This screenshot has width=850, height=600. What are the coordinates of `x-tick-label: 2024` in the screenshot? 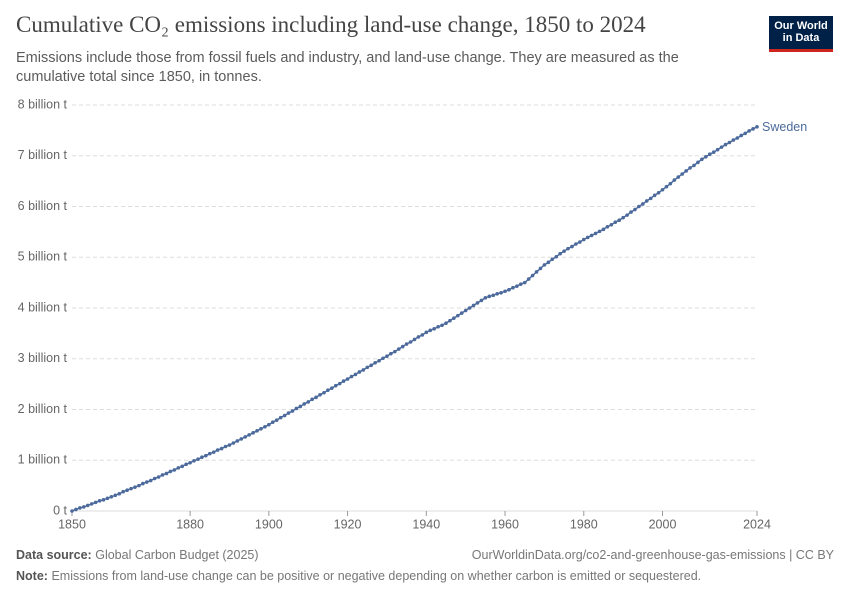 It's located at (757, 524).